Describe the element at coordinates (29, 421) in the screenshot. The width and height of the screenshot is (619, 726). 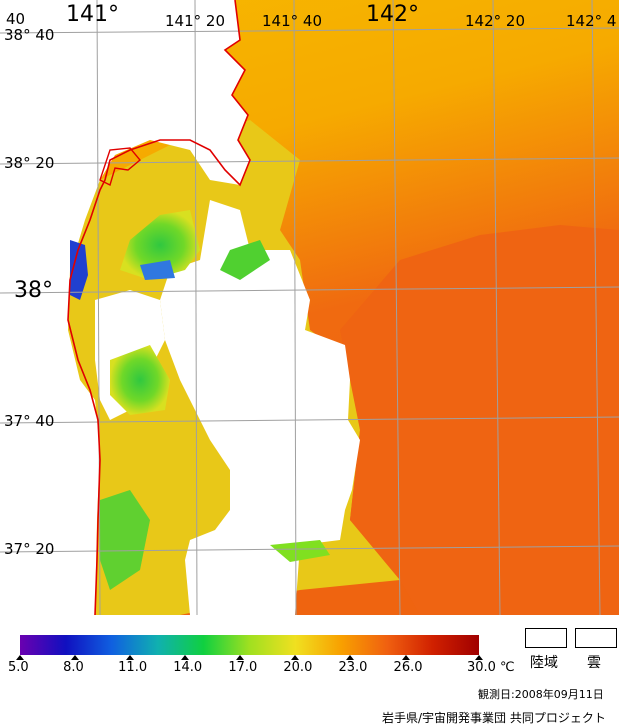
I see `lat-label-37-40: 37° 40` at that location.